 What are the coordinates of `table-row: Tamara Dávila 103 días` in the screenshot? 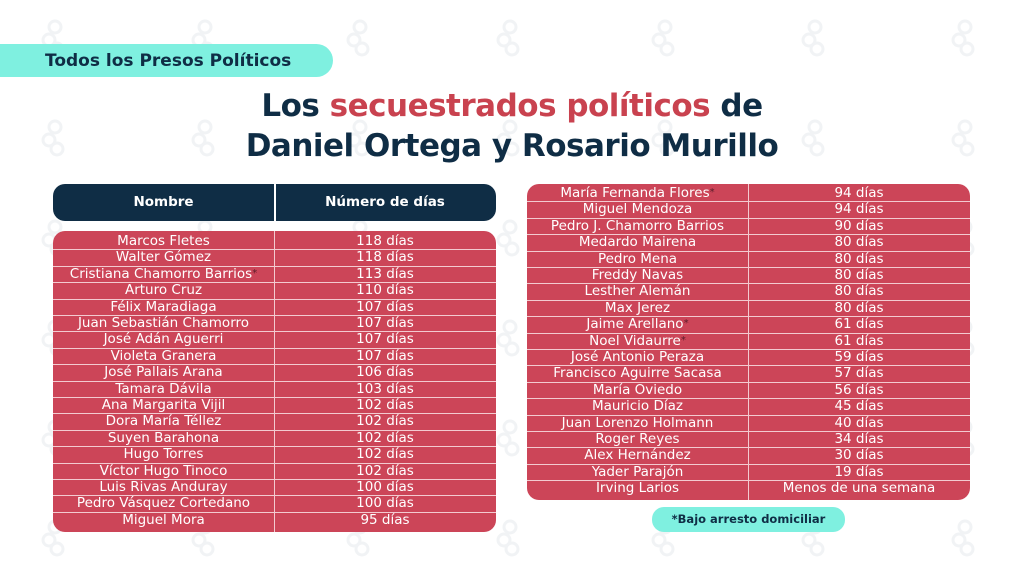 It's located at (274, 389).